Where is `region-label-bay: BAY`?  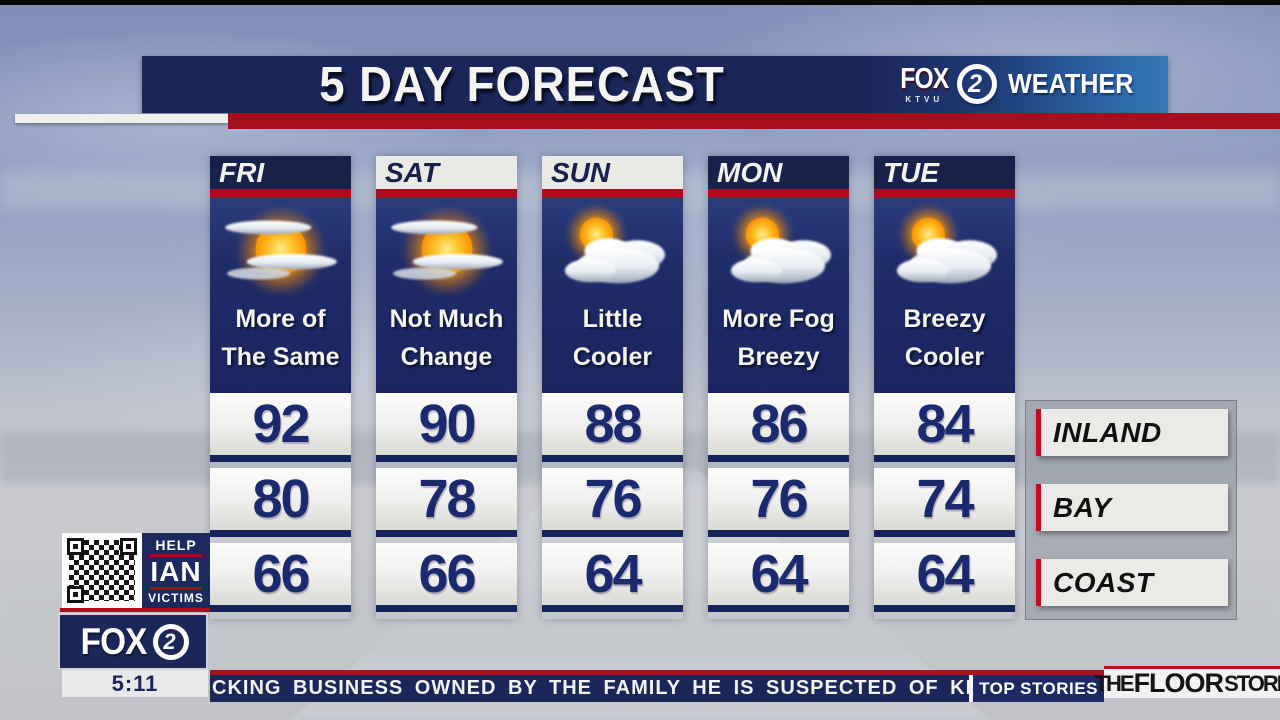
region-label-bay: BAY is located at coordinates (1132, 507).